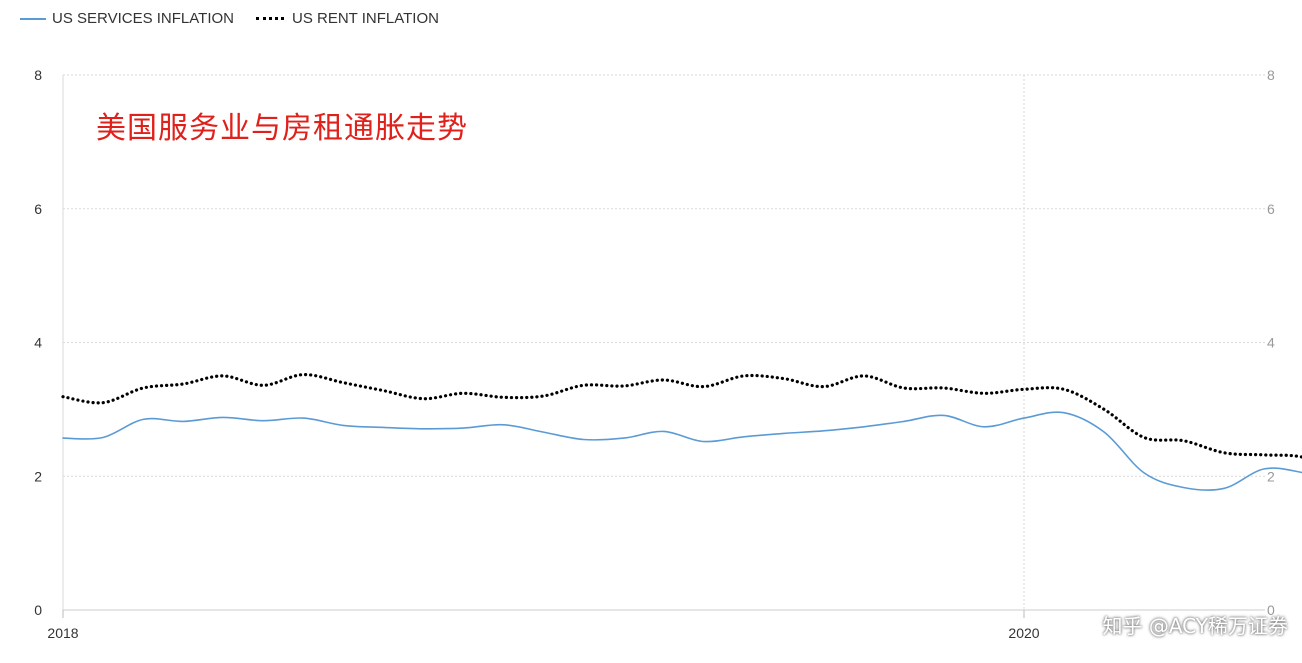  Describe the element at coordinates (1195, 626) in the screenshot. I see `watermark: 知乎 @ACY稀万证券` at that location.